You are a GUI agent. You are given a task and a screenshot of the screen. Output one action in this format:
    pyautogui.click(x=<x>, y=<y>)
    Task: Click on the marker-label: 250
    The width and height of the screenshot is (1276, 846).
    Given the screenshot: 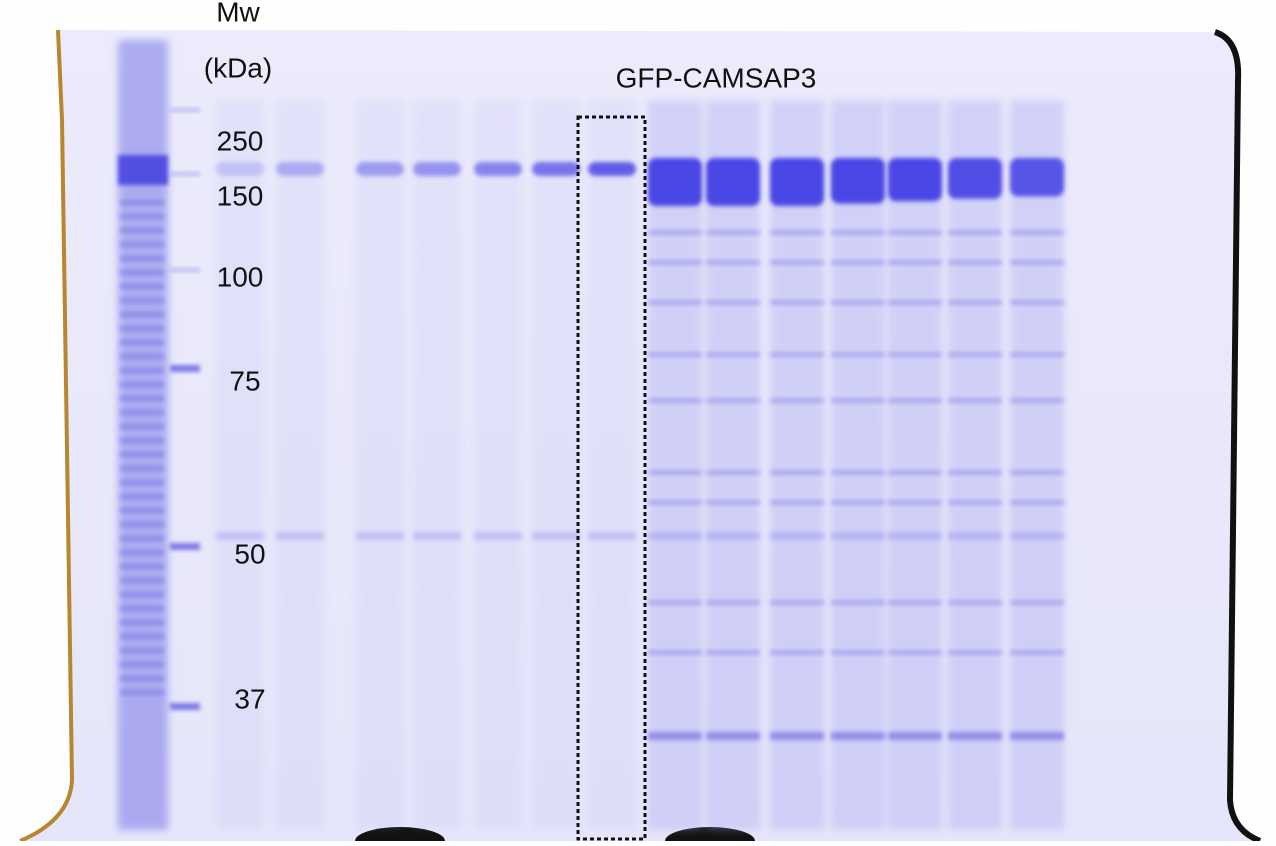 What is the action you would take?
    pyautogui.click(x=240, y=140)
    